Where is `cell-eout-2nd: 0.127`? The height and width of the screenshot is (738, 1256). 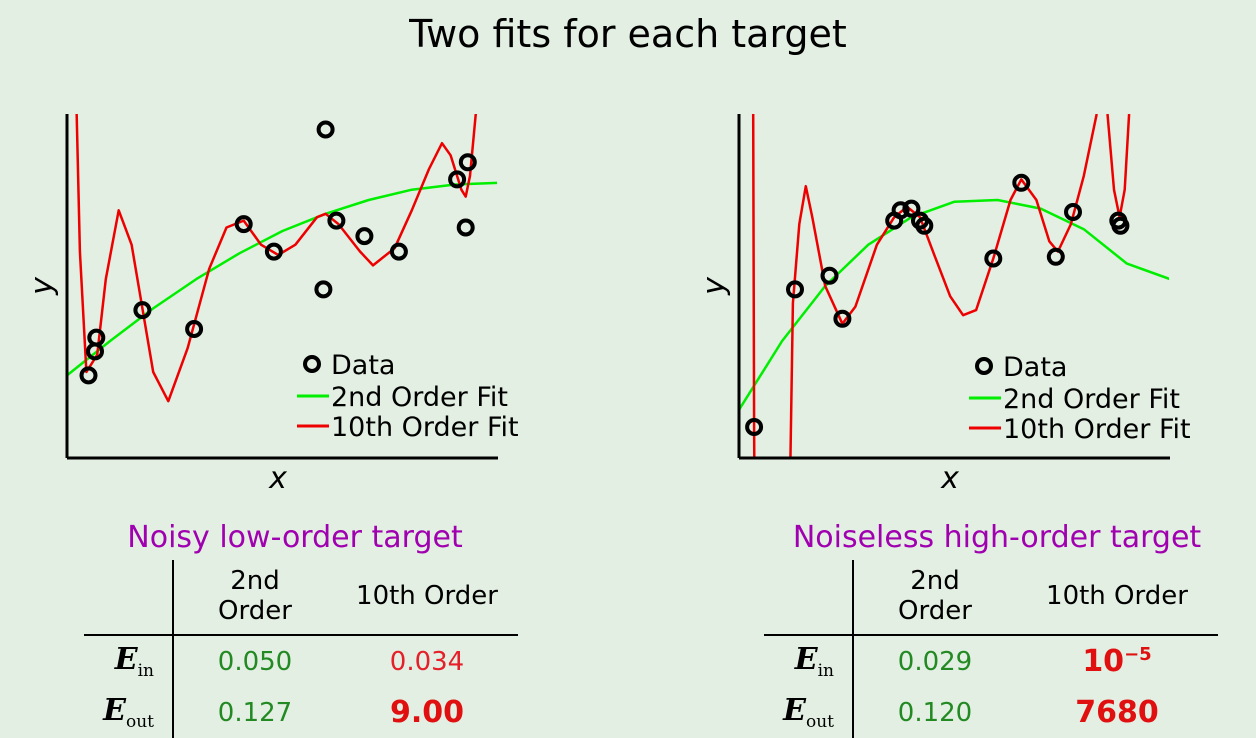 cell-eout-2nd: 0.127 is located at coordinates (255, 712).